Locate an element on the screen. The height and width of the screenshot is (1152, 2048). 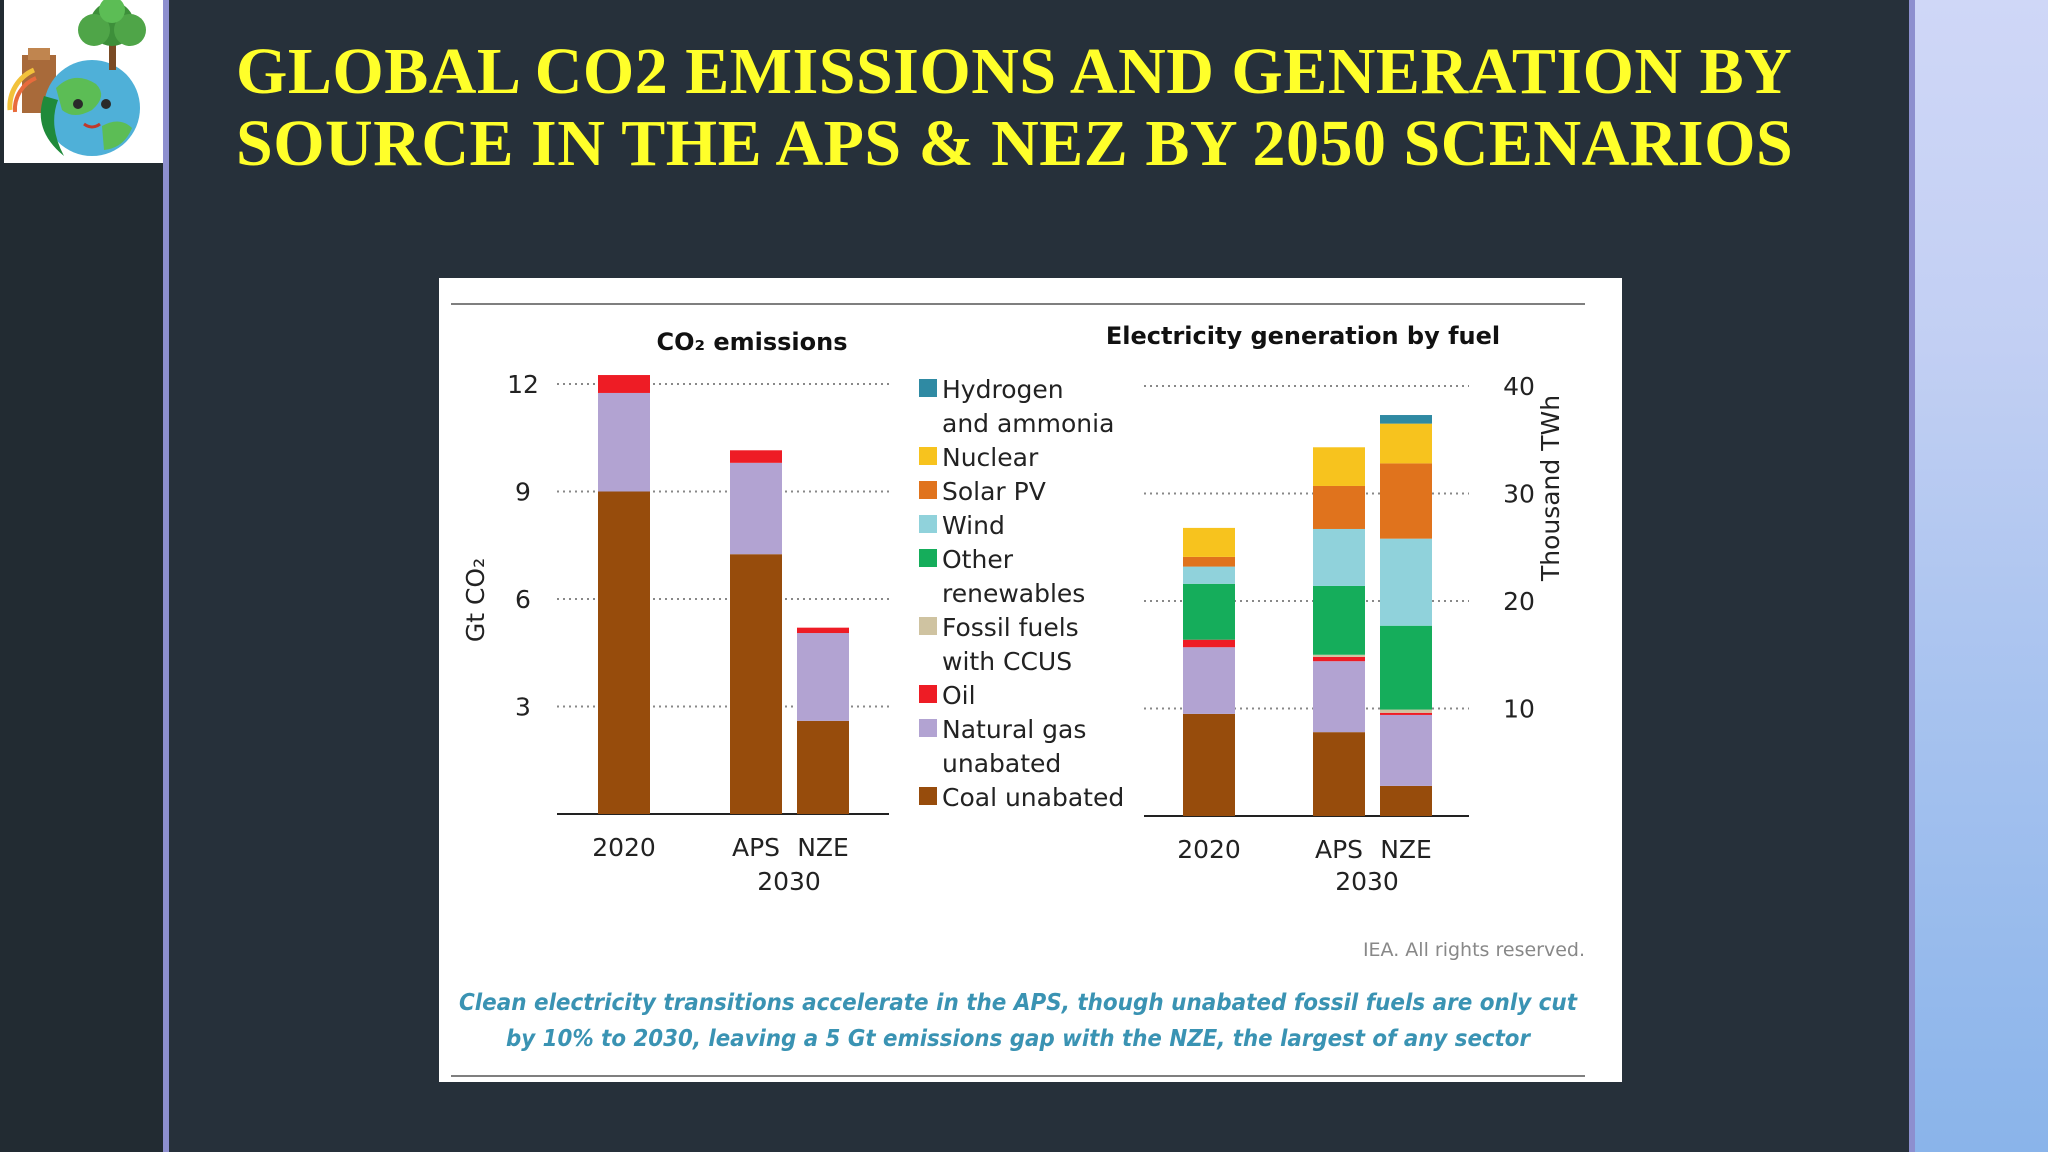
y-tick-label: 40 is located at coordinates (1519, 386).